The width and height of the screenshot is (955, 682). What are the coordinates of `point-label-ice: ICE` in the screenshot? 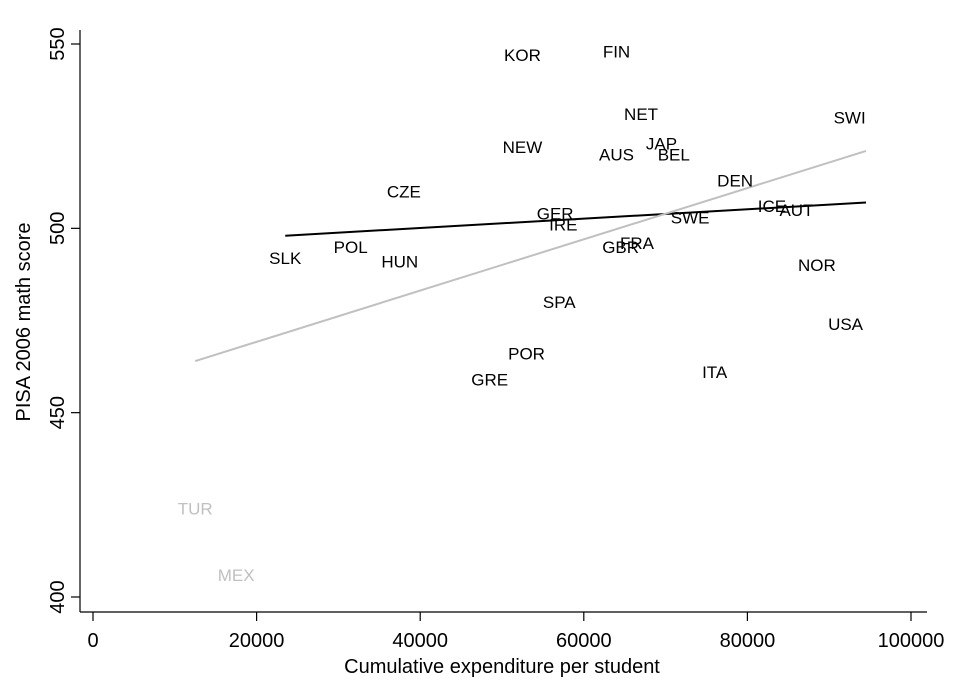 It's located at (772, 206).